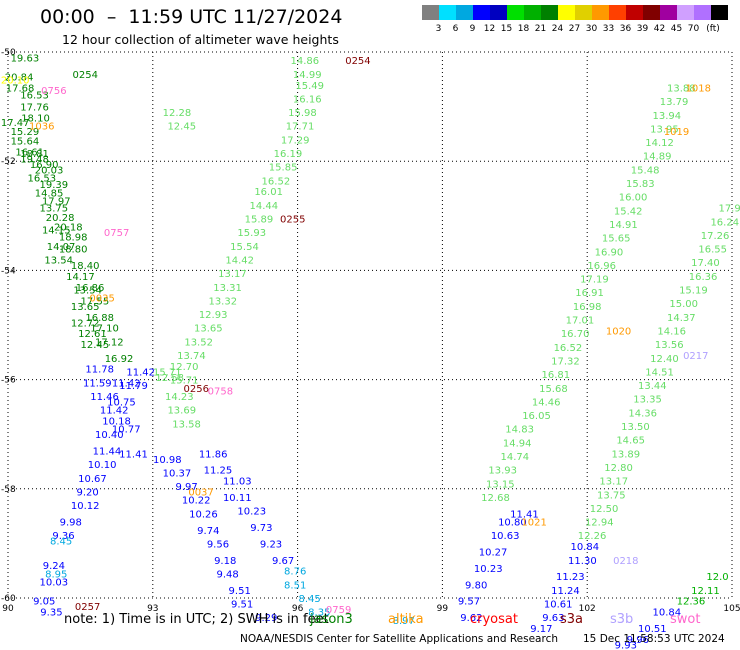 Image resolution: width=740 pixels, height=650 pixels. What do you see at coordinates (580, 321) in the screenshot?
I see `track-label: 17.01` at bounding box center [580, 321].